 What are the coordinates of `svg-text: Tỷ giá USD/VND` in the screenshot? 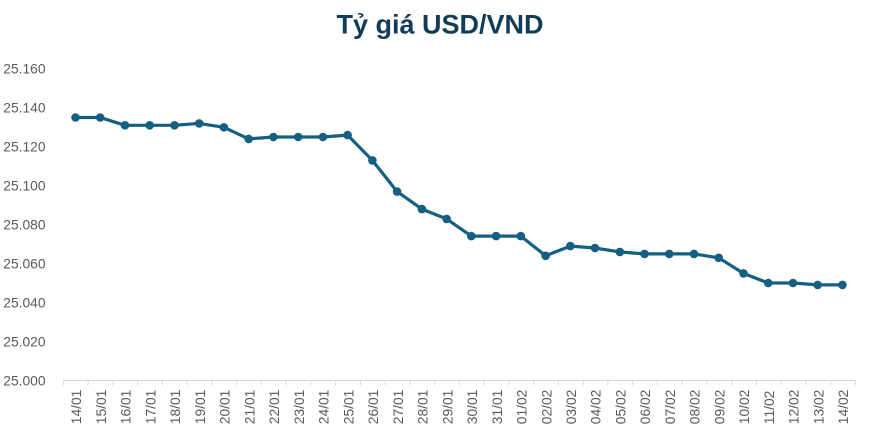 It's located at (439, 25).